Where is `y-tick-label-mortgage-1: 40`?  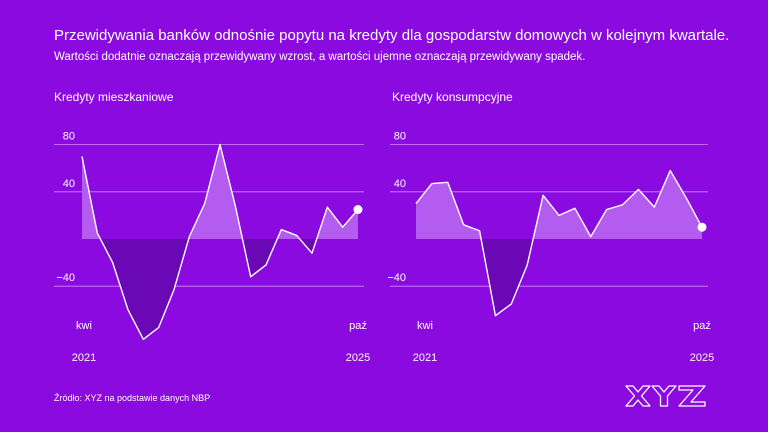
y-tick-label-mortgage-1: 40 is located at coordinates (69, 184).